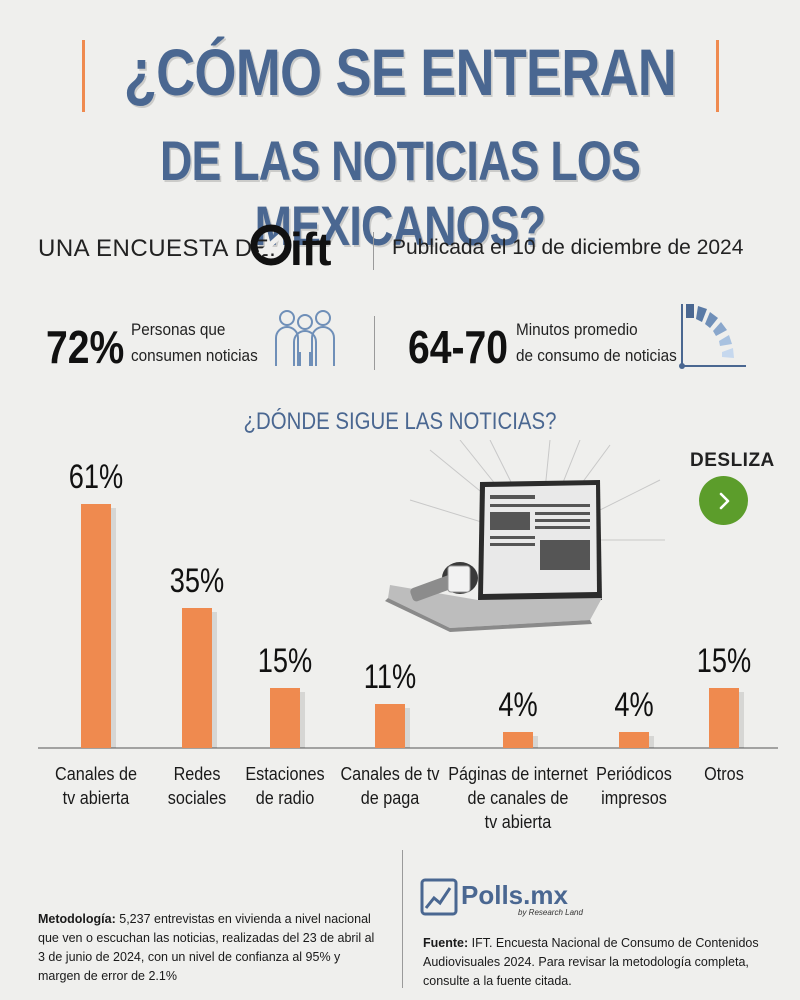  I want to click on stat-minutes-desc-1: Minutos promedio, so click(577, 329).